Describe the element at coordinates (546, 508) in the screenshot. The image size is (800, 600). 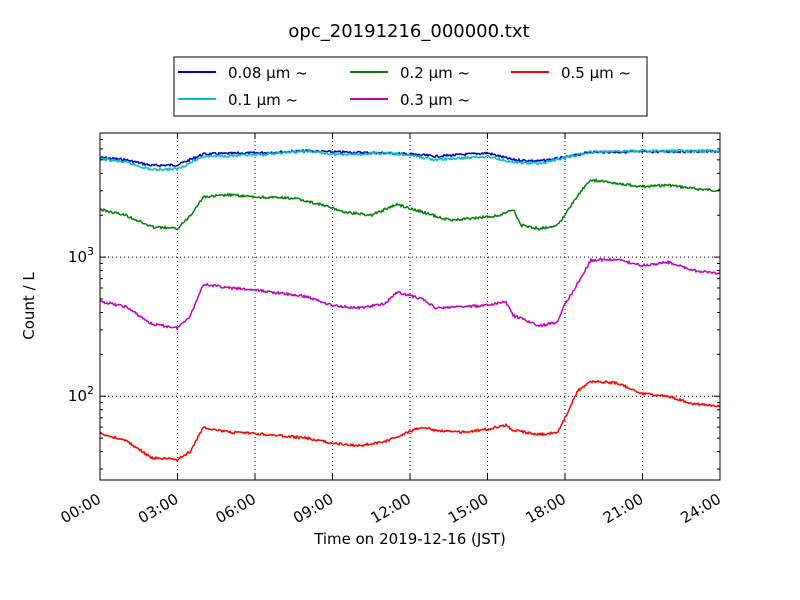
I see `x-tick-label: 18:00` at that location.